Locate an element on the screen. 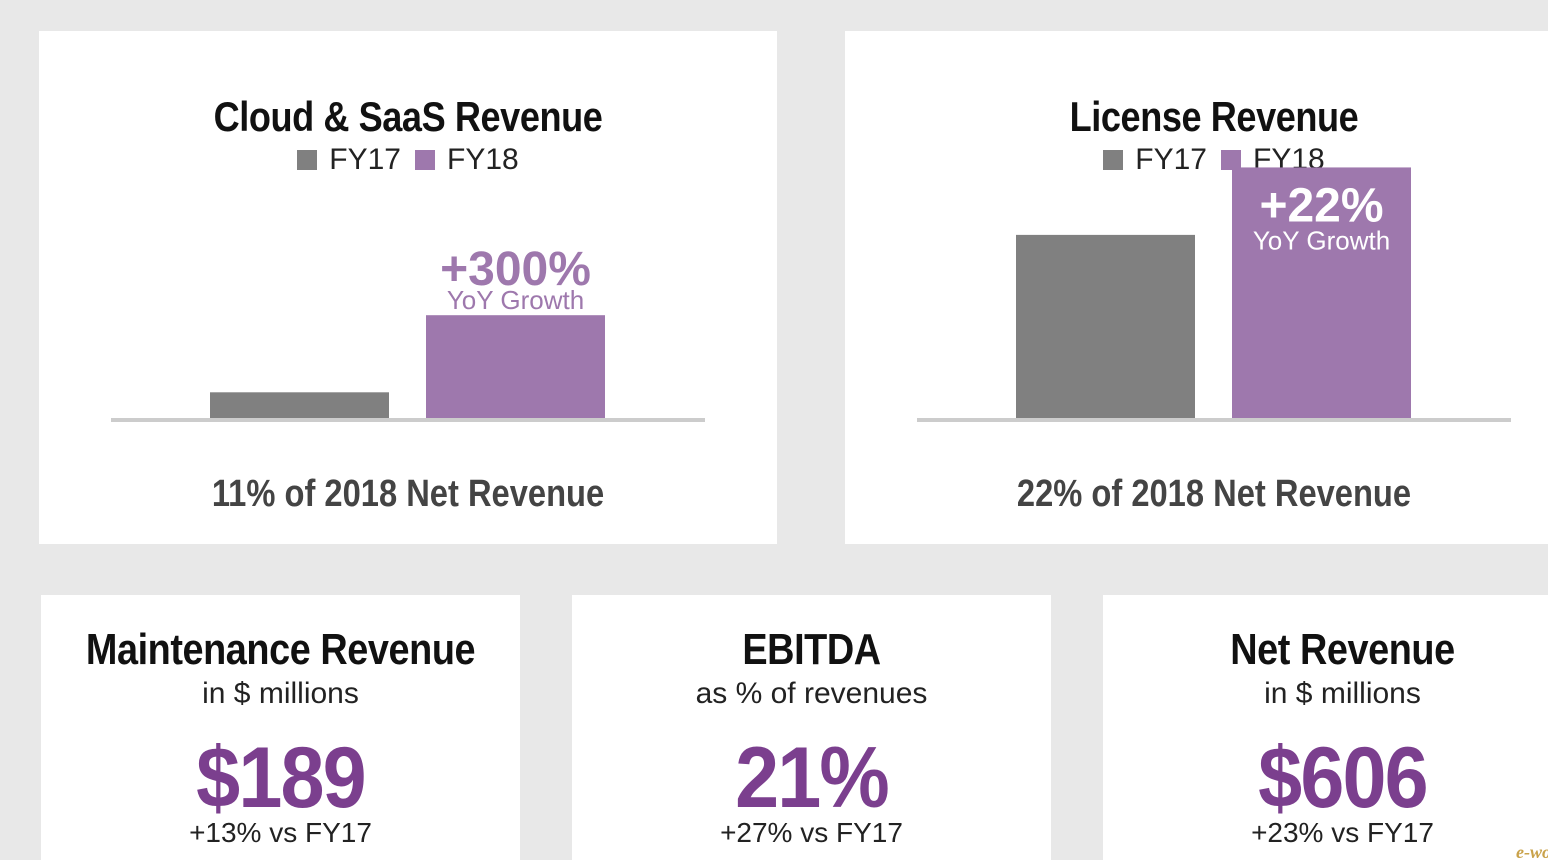 This screenshot has width=1548, height=860. kpi-title: EBITDA is located at coordinates (811, 649).